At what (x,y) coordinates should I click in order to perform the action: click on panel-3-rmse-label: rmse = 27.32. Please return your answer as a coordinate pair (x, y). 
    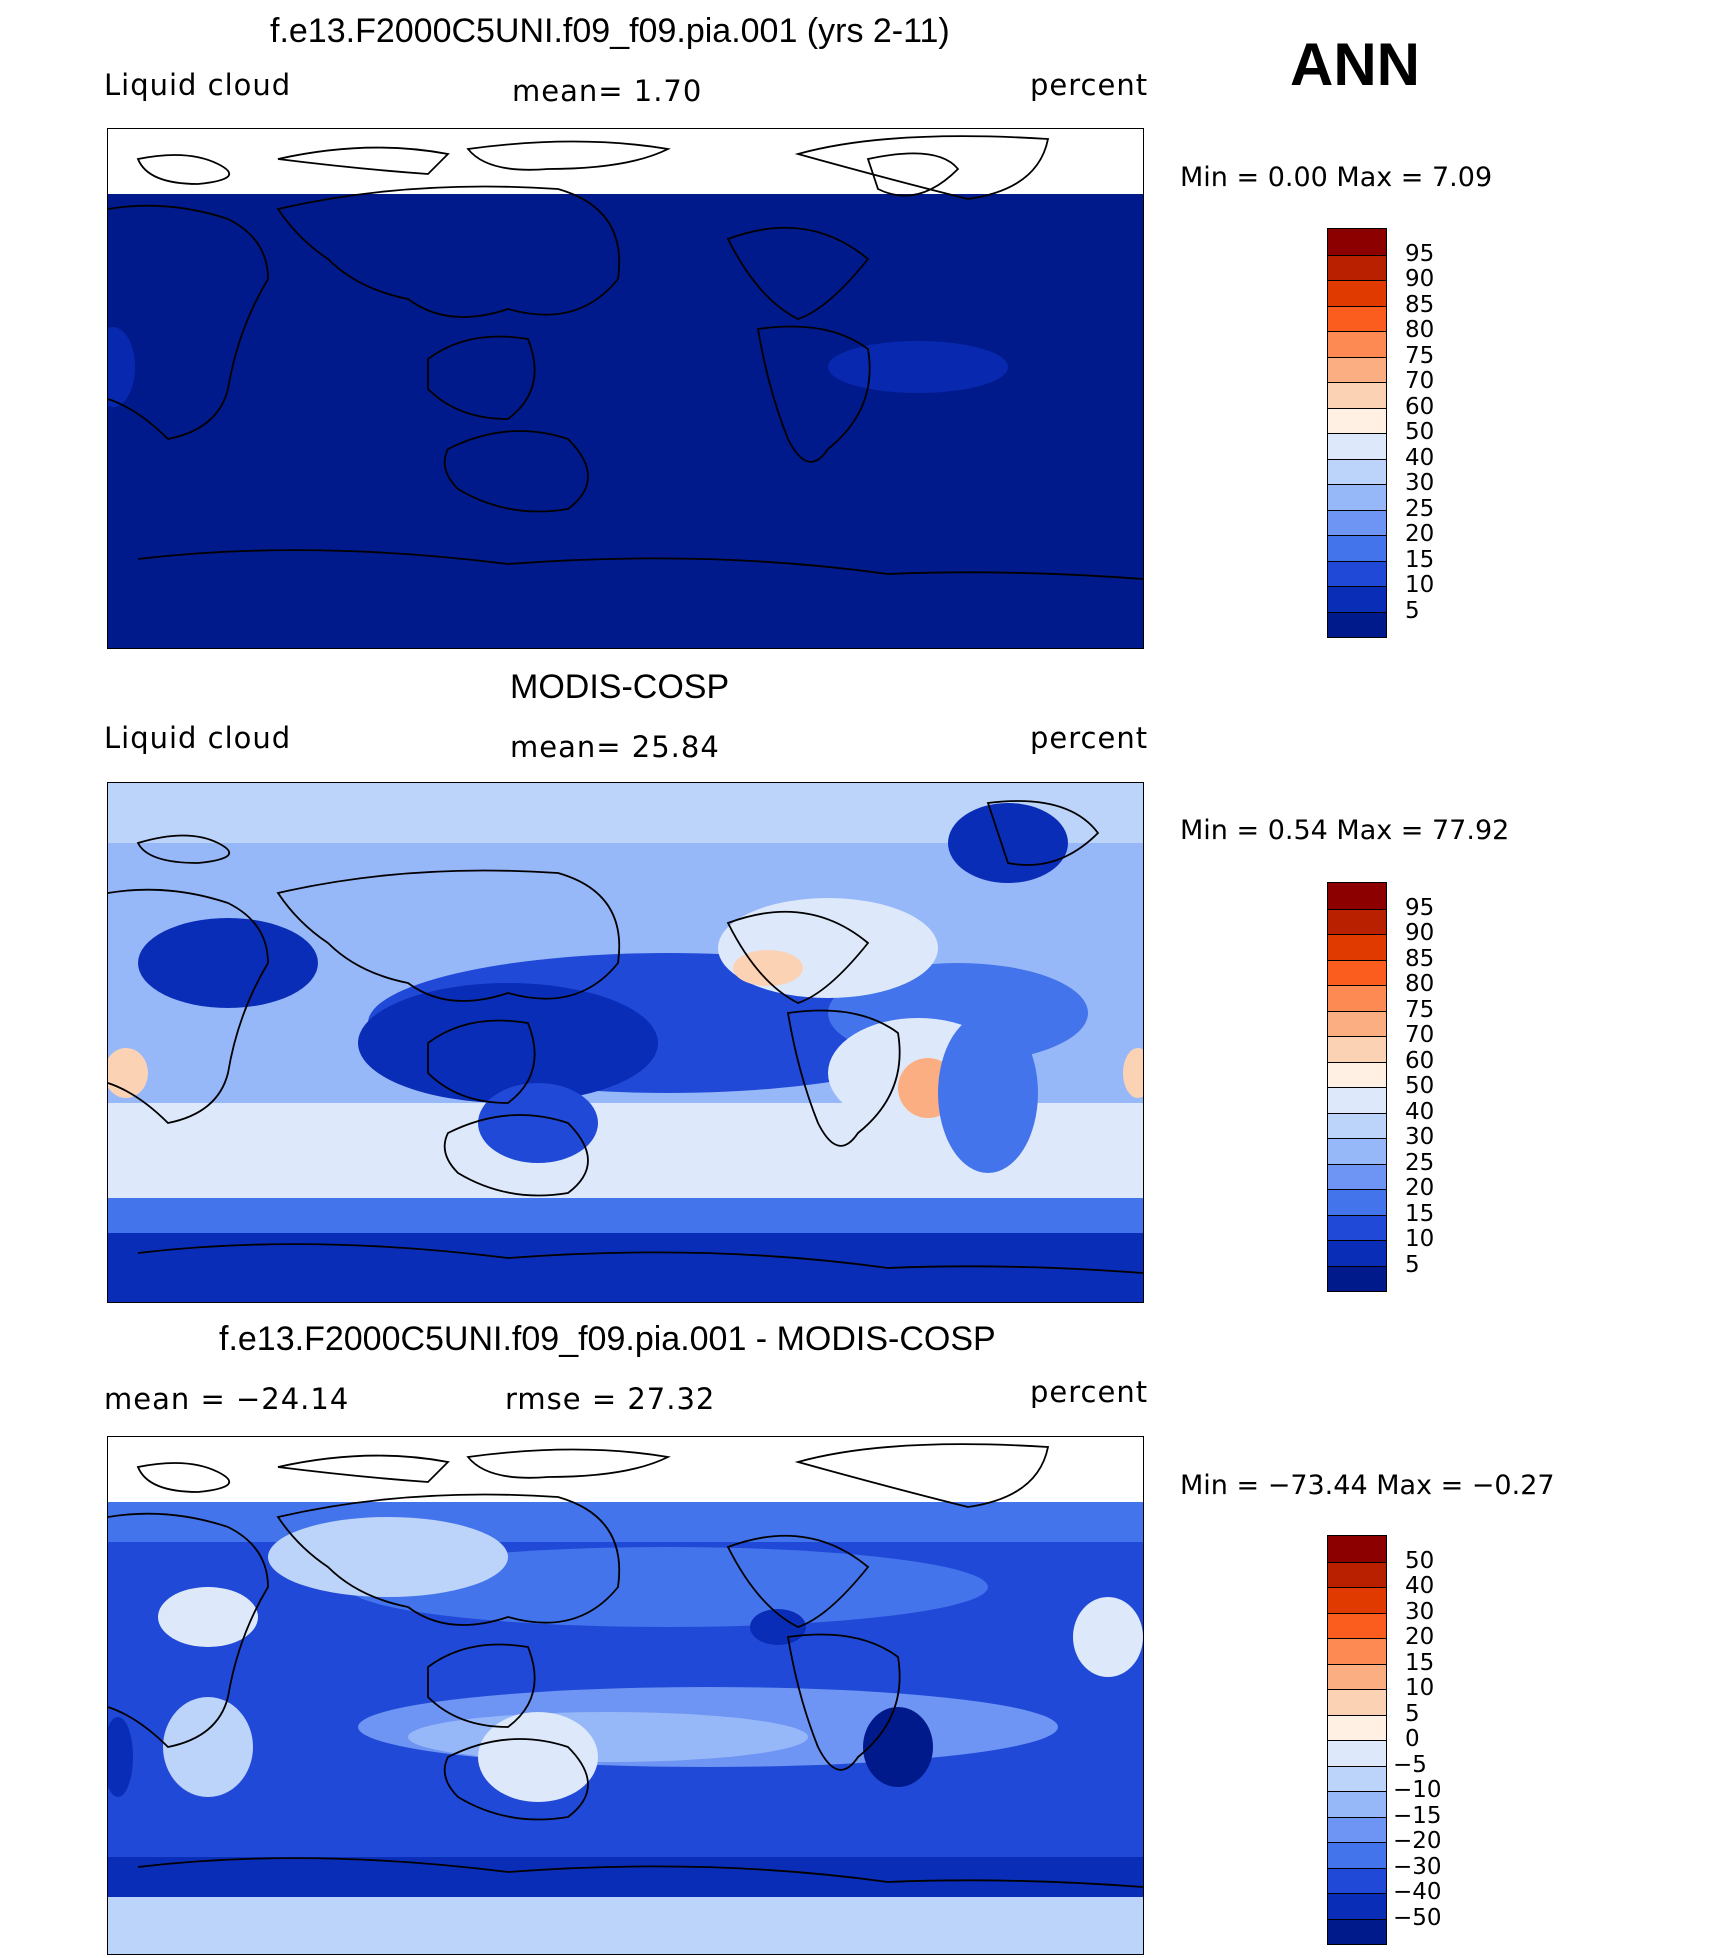
    Looking at the image, I should click on (610, 1399).